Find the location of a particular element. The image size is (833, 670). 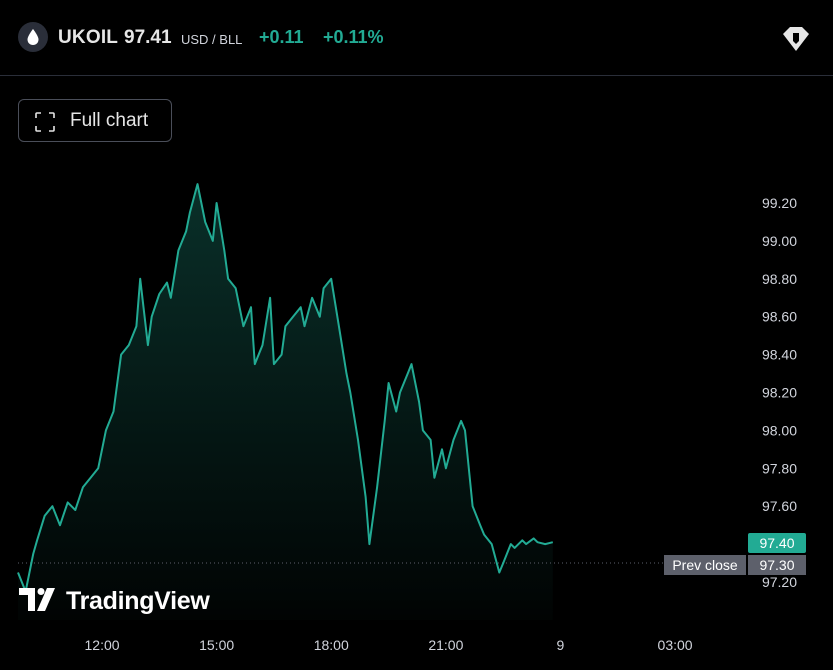

prev-close-label: Prev close is located at coordinates (705, 565).